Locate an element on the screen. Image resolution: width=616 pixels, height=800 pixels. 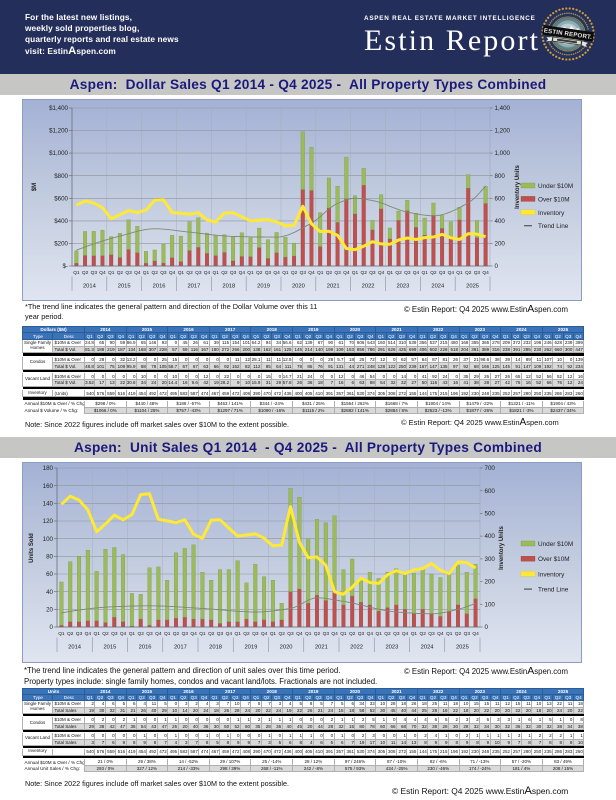
svg-text: 1,000 is located at coordinates (503, 153).